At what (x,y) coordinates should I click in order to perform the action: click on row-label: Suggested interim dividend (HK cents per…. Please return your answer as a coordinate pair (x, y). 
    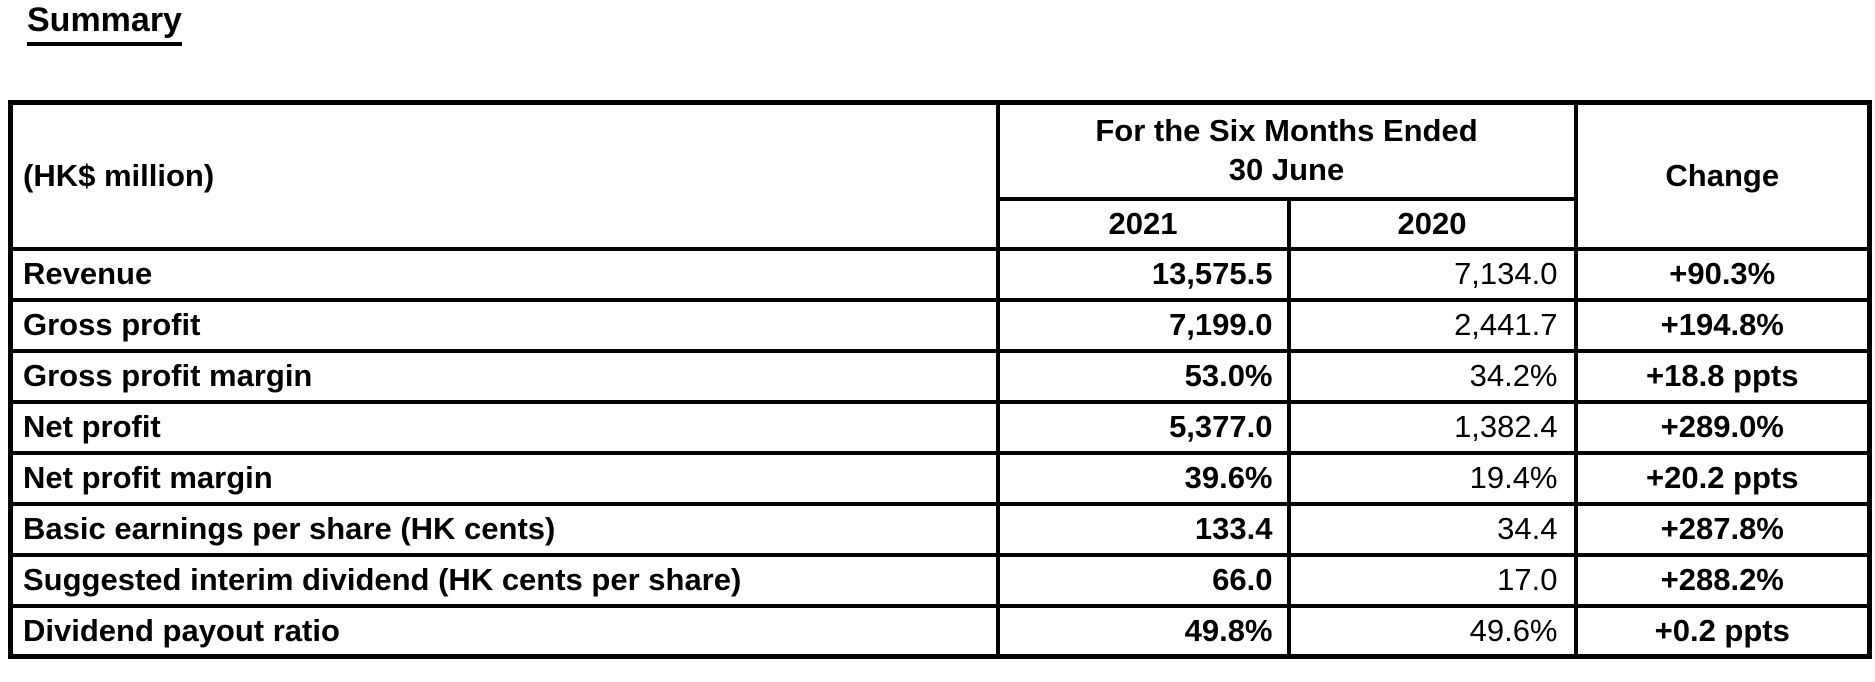
    Looking at the image, I should click on (504, 580).